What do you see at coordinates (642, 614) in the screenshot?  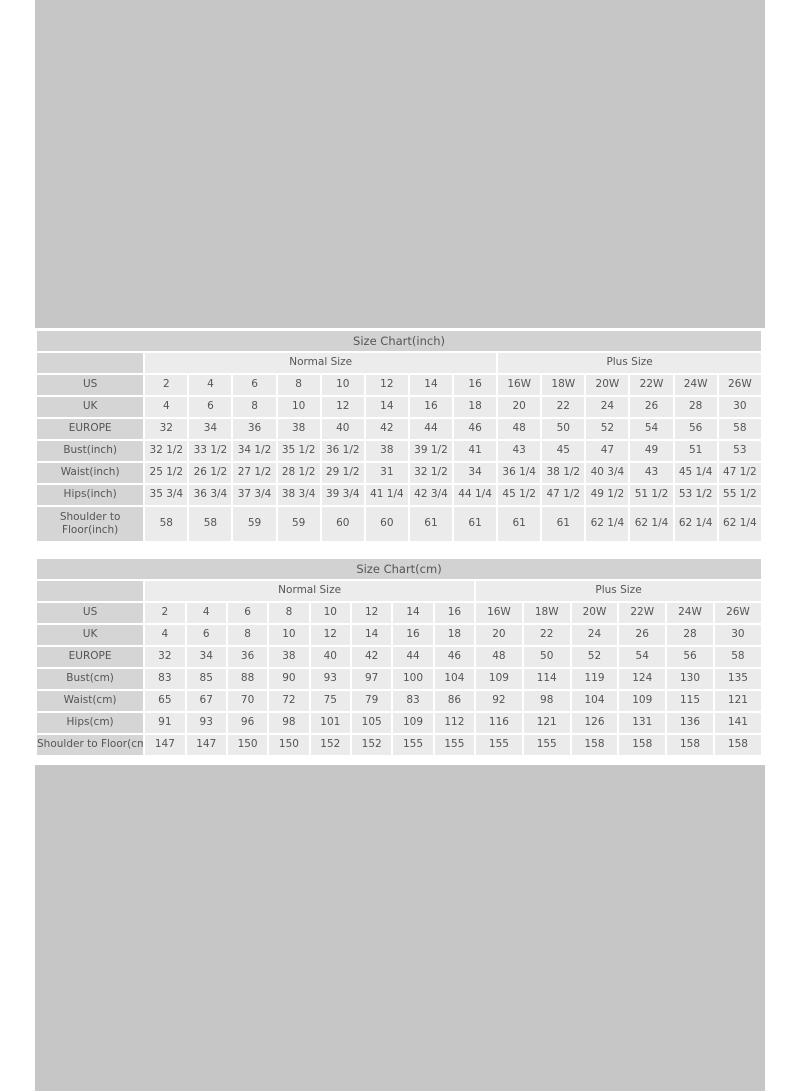 I see `table-cell: 22W` at bounding box center [642, 614].